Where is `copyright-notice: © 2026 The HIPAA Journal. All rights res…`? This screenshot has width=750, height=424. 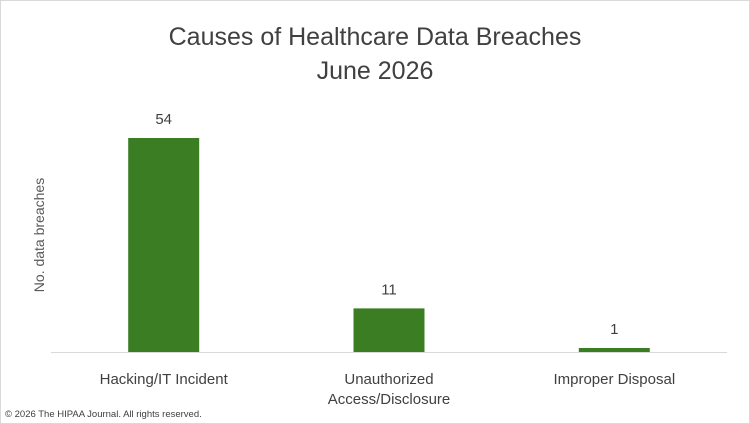 copyright-notice: © 2026 The HIPAA Journal. All rights res… is located at coordinates (103, 414).